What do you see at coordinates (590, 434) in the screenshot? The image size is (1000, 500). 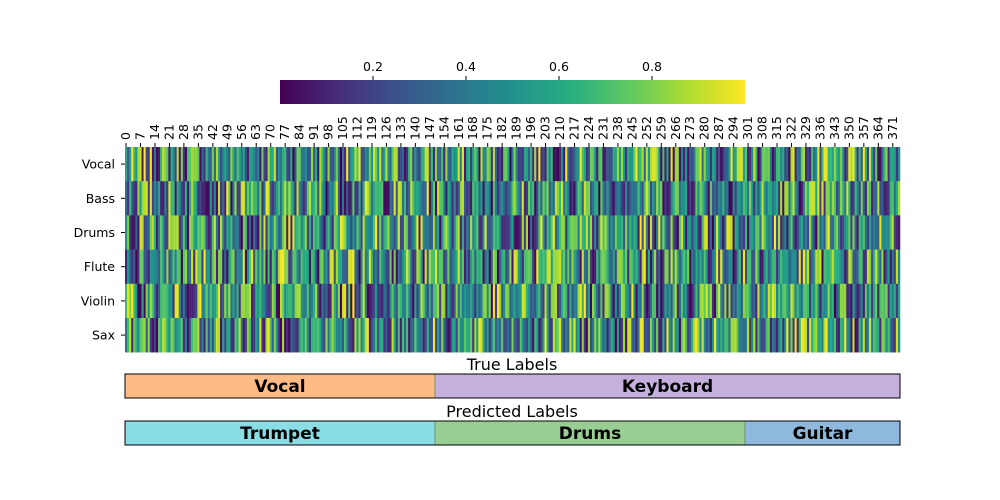 I see `predicted-label-segment-label: Drums` at bounding box center [590, 434].